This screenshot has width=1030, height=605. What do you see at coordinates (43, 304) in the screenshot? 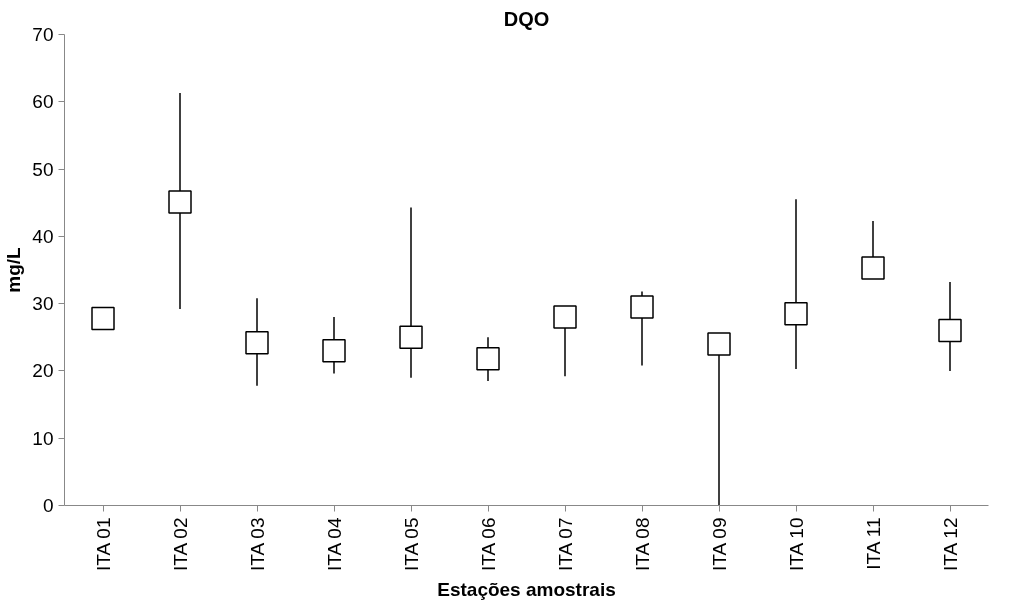
I see `y-tick-label: 30` at bounding box center [43, 304].